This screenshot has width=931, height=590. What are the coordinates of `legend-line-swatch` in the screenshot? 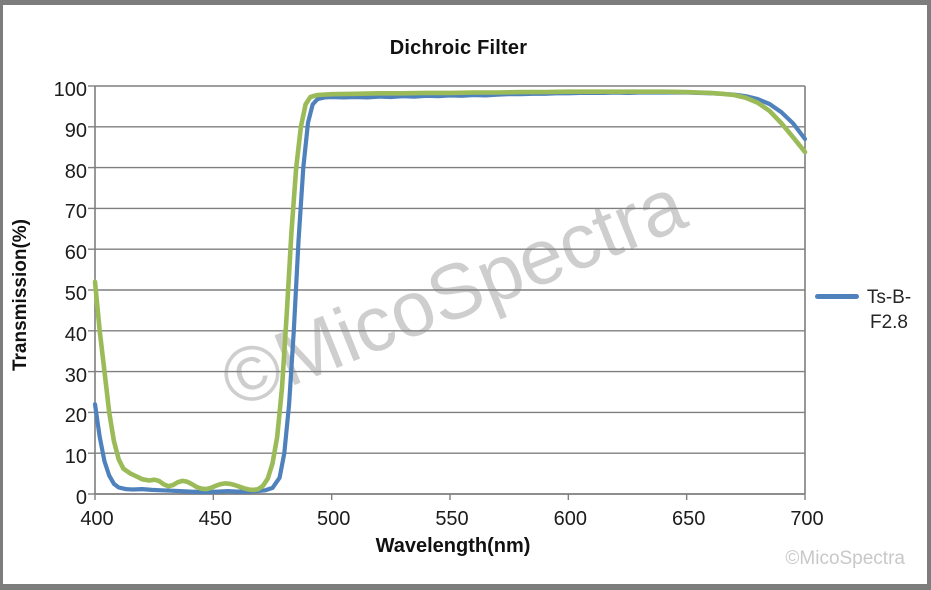 It's located at (837, 296).